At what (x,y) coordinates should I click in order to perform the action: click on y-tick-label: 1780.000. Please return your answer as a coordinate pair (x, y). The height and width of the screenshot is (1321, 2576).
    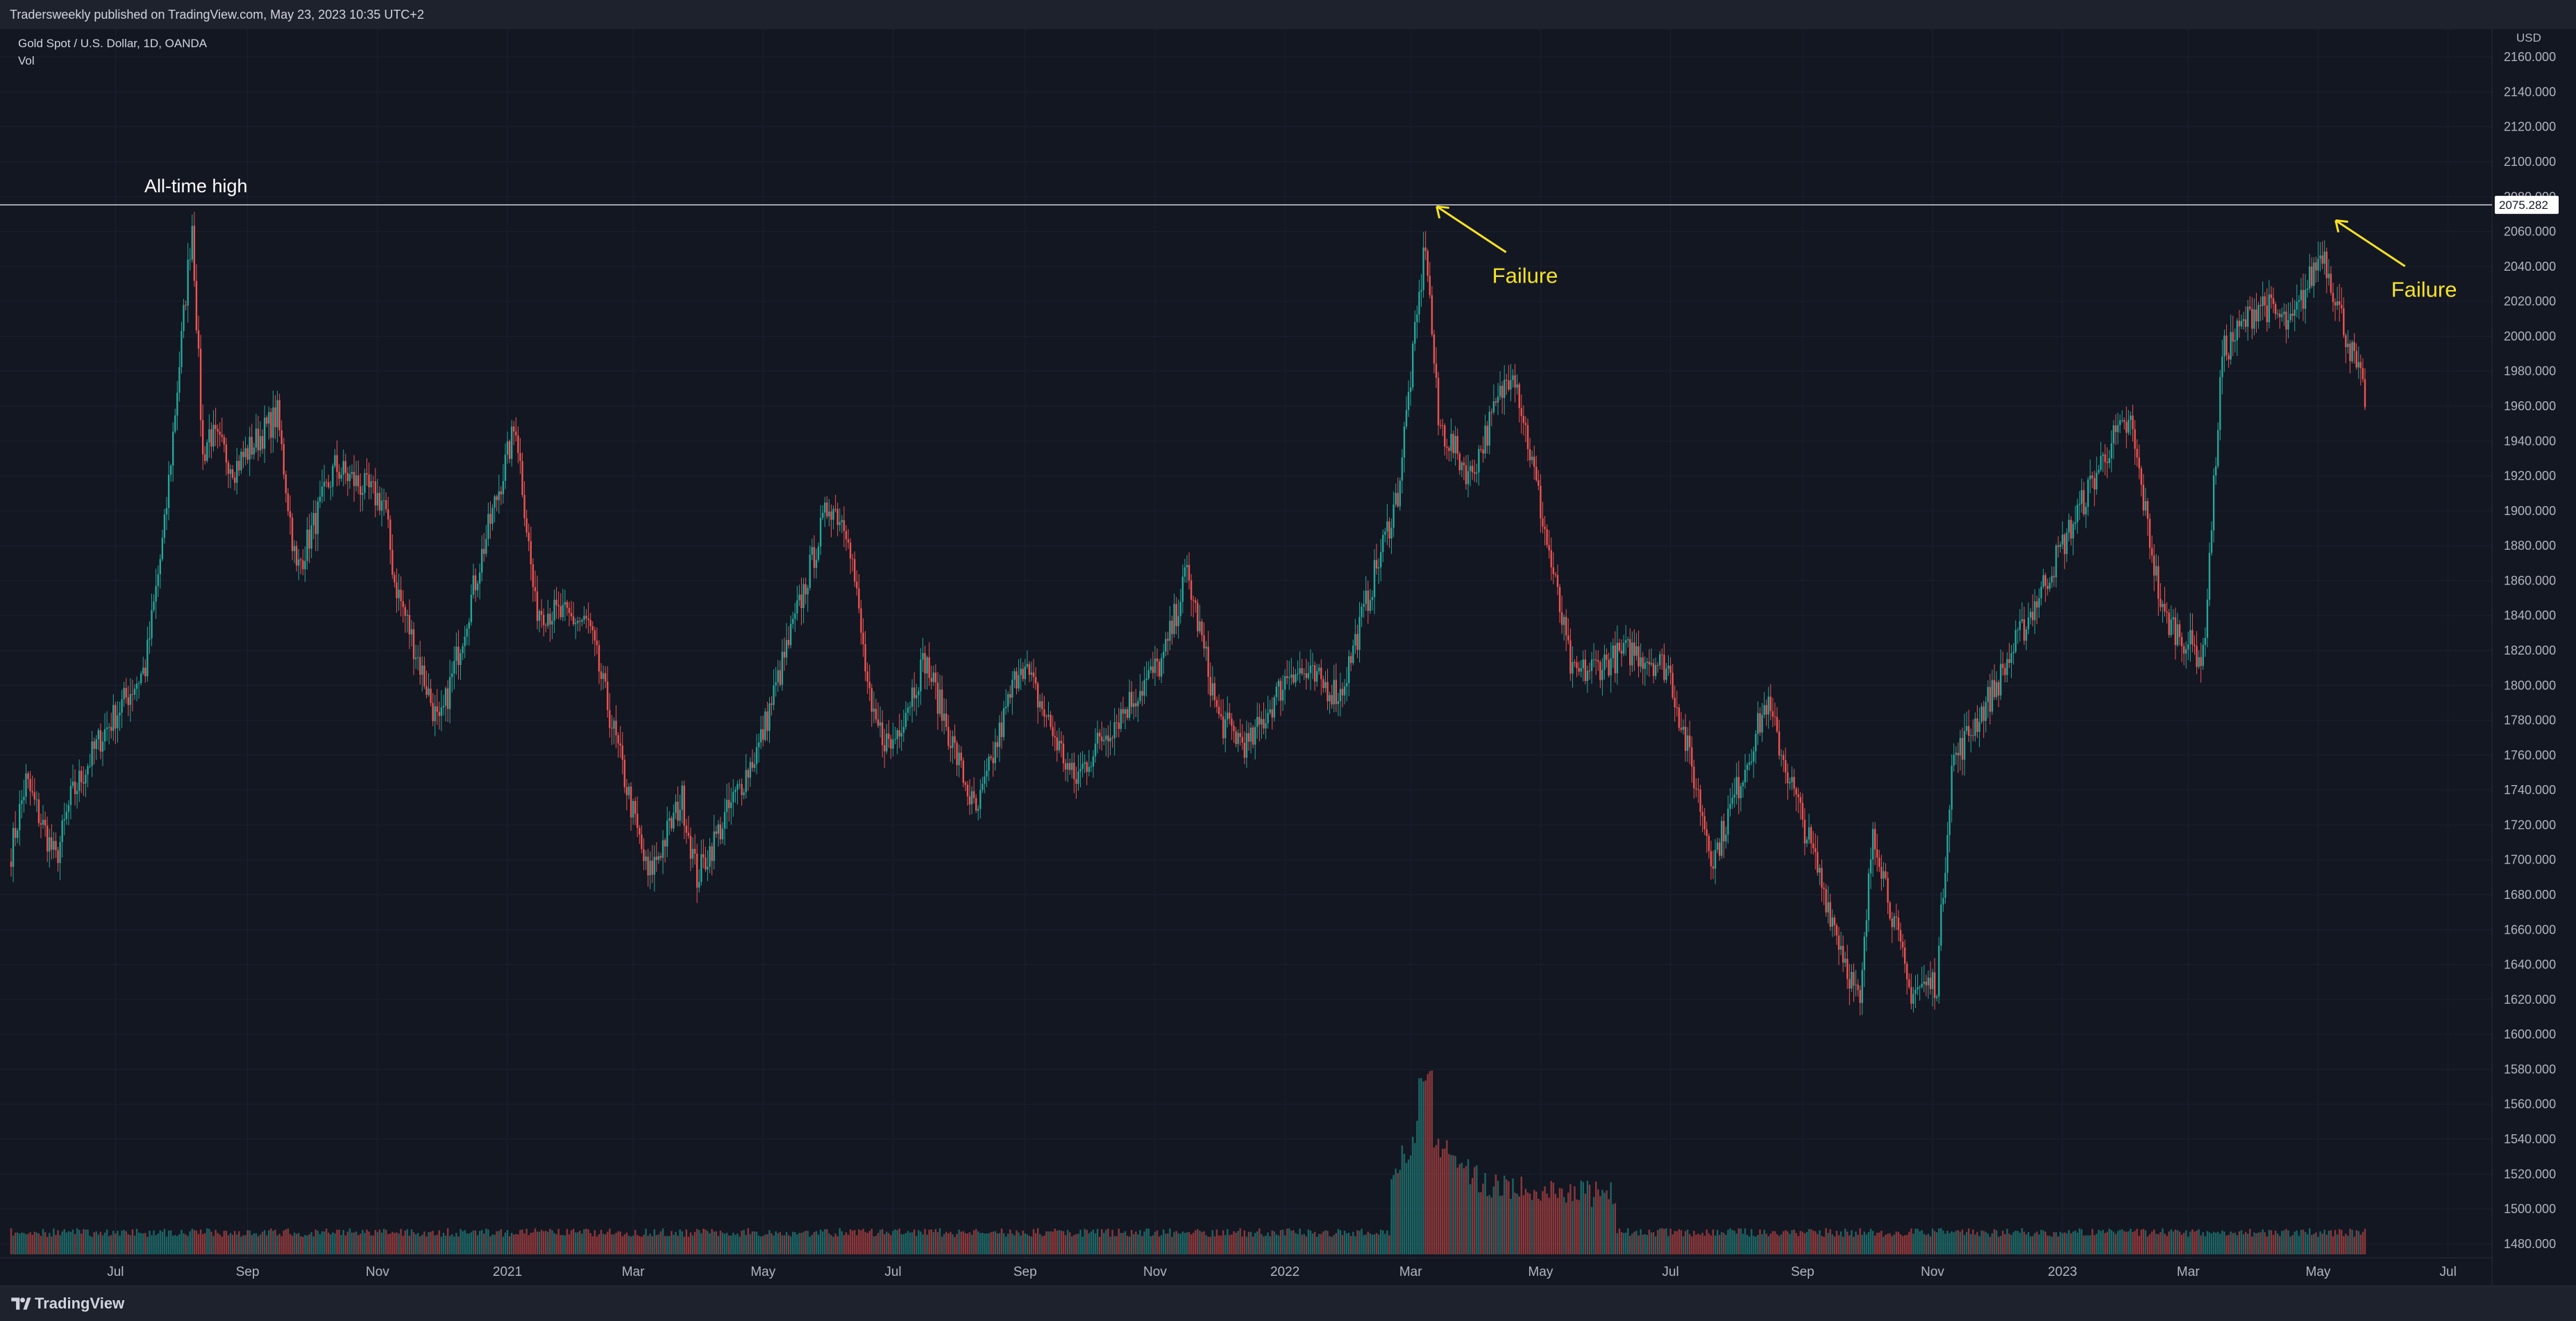
    Looking at the image, I should click on (2530, 720).